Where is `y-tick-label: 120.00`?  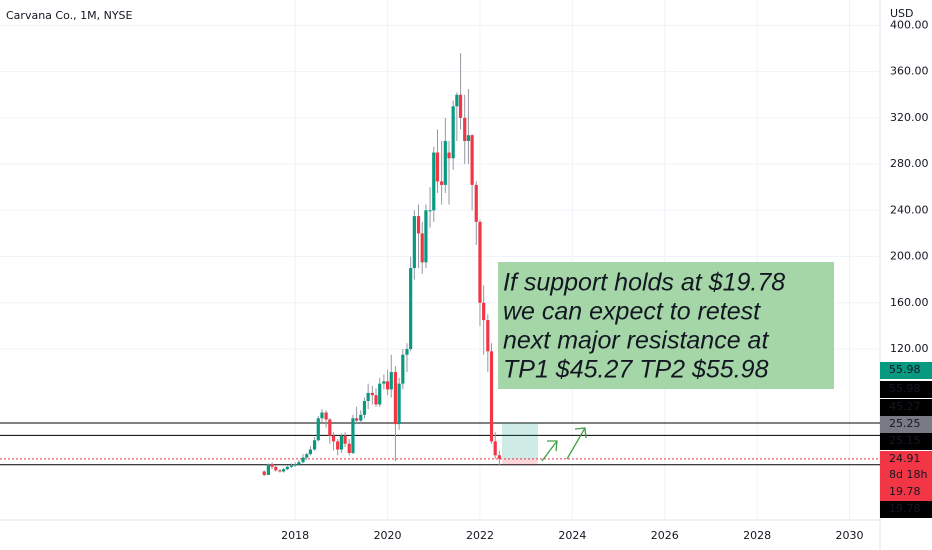
y-tick-label: 120.00 is located at coordinates (909, 348).